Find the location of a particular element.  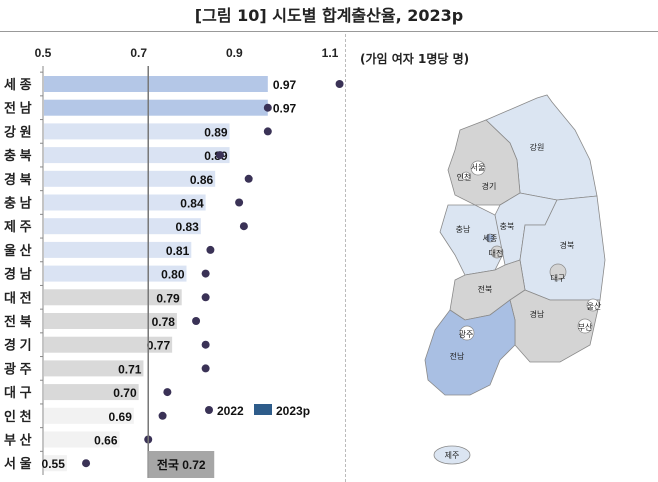

map-label: 부산 is located at coordinates (585, 327).